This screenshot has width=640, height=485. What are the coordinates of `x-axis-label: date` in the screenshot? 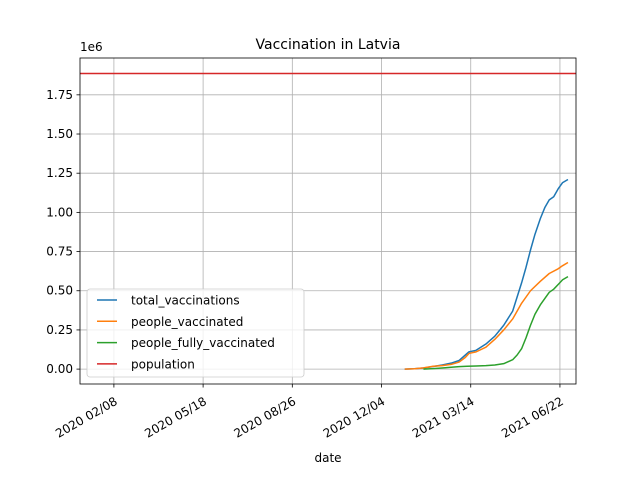 It's located at (327, 458).